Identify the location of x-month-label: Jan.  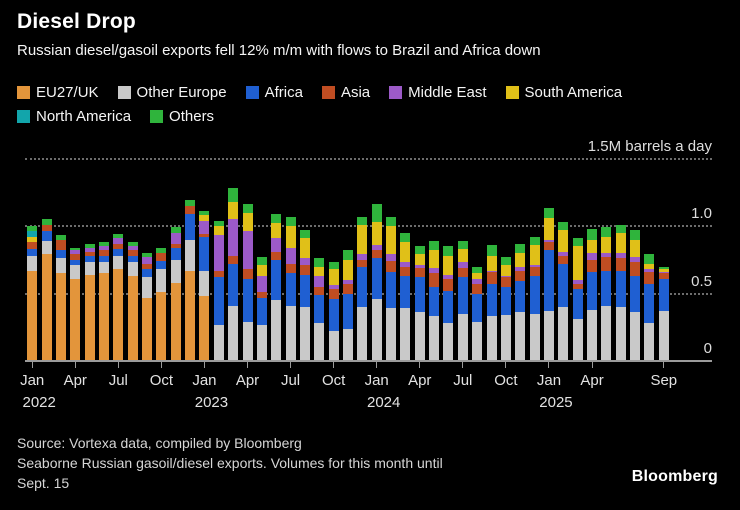
(32, 380).